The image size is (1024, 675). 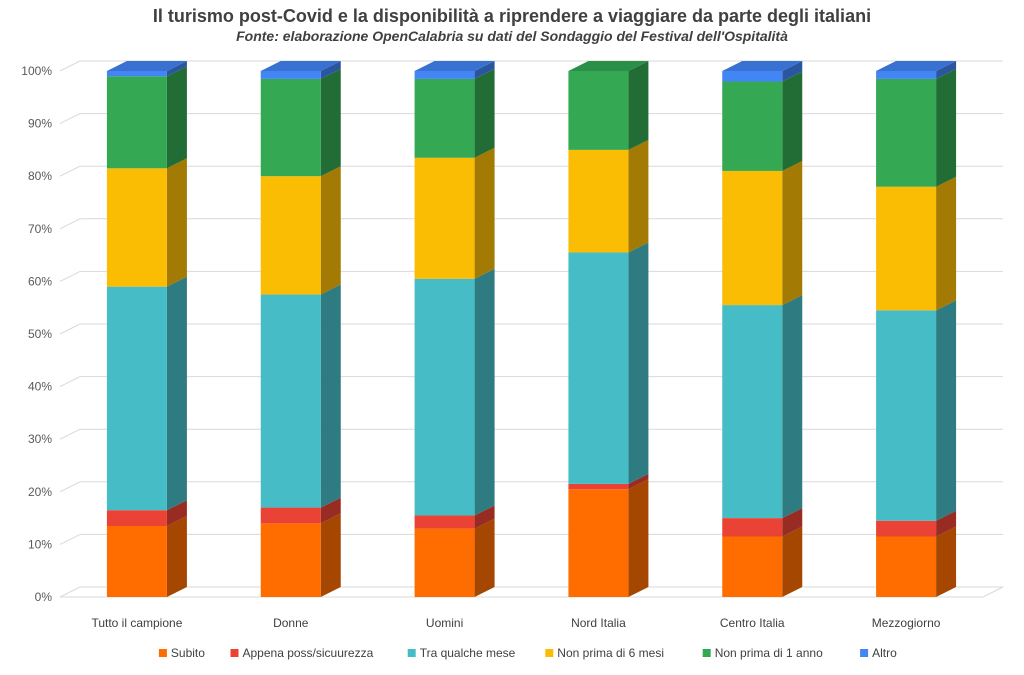 What do you see at coordinates (884, 653) in the screenshot?
I see `legend-label: Altro` at bounding box center [884, 653].